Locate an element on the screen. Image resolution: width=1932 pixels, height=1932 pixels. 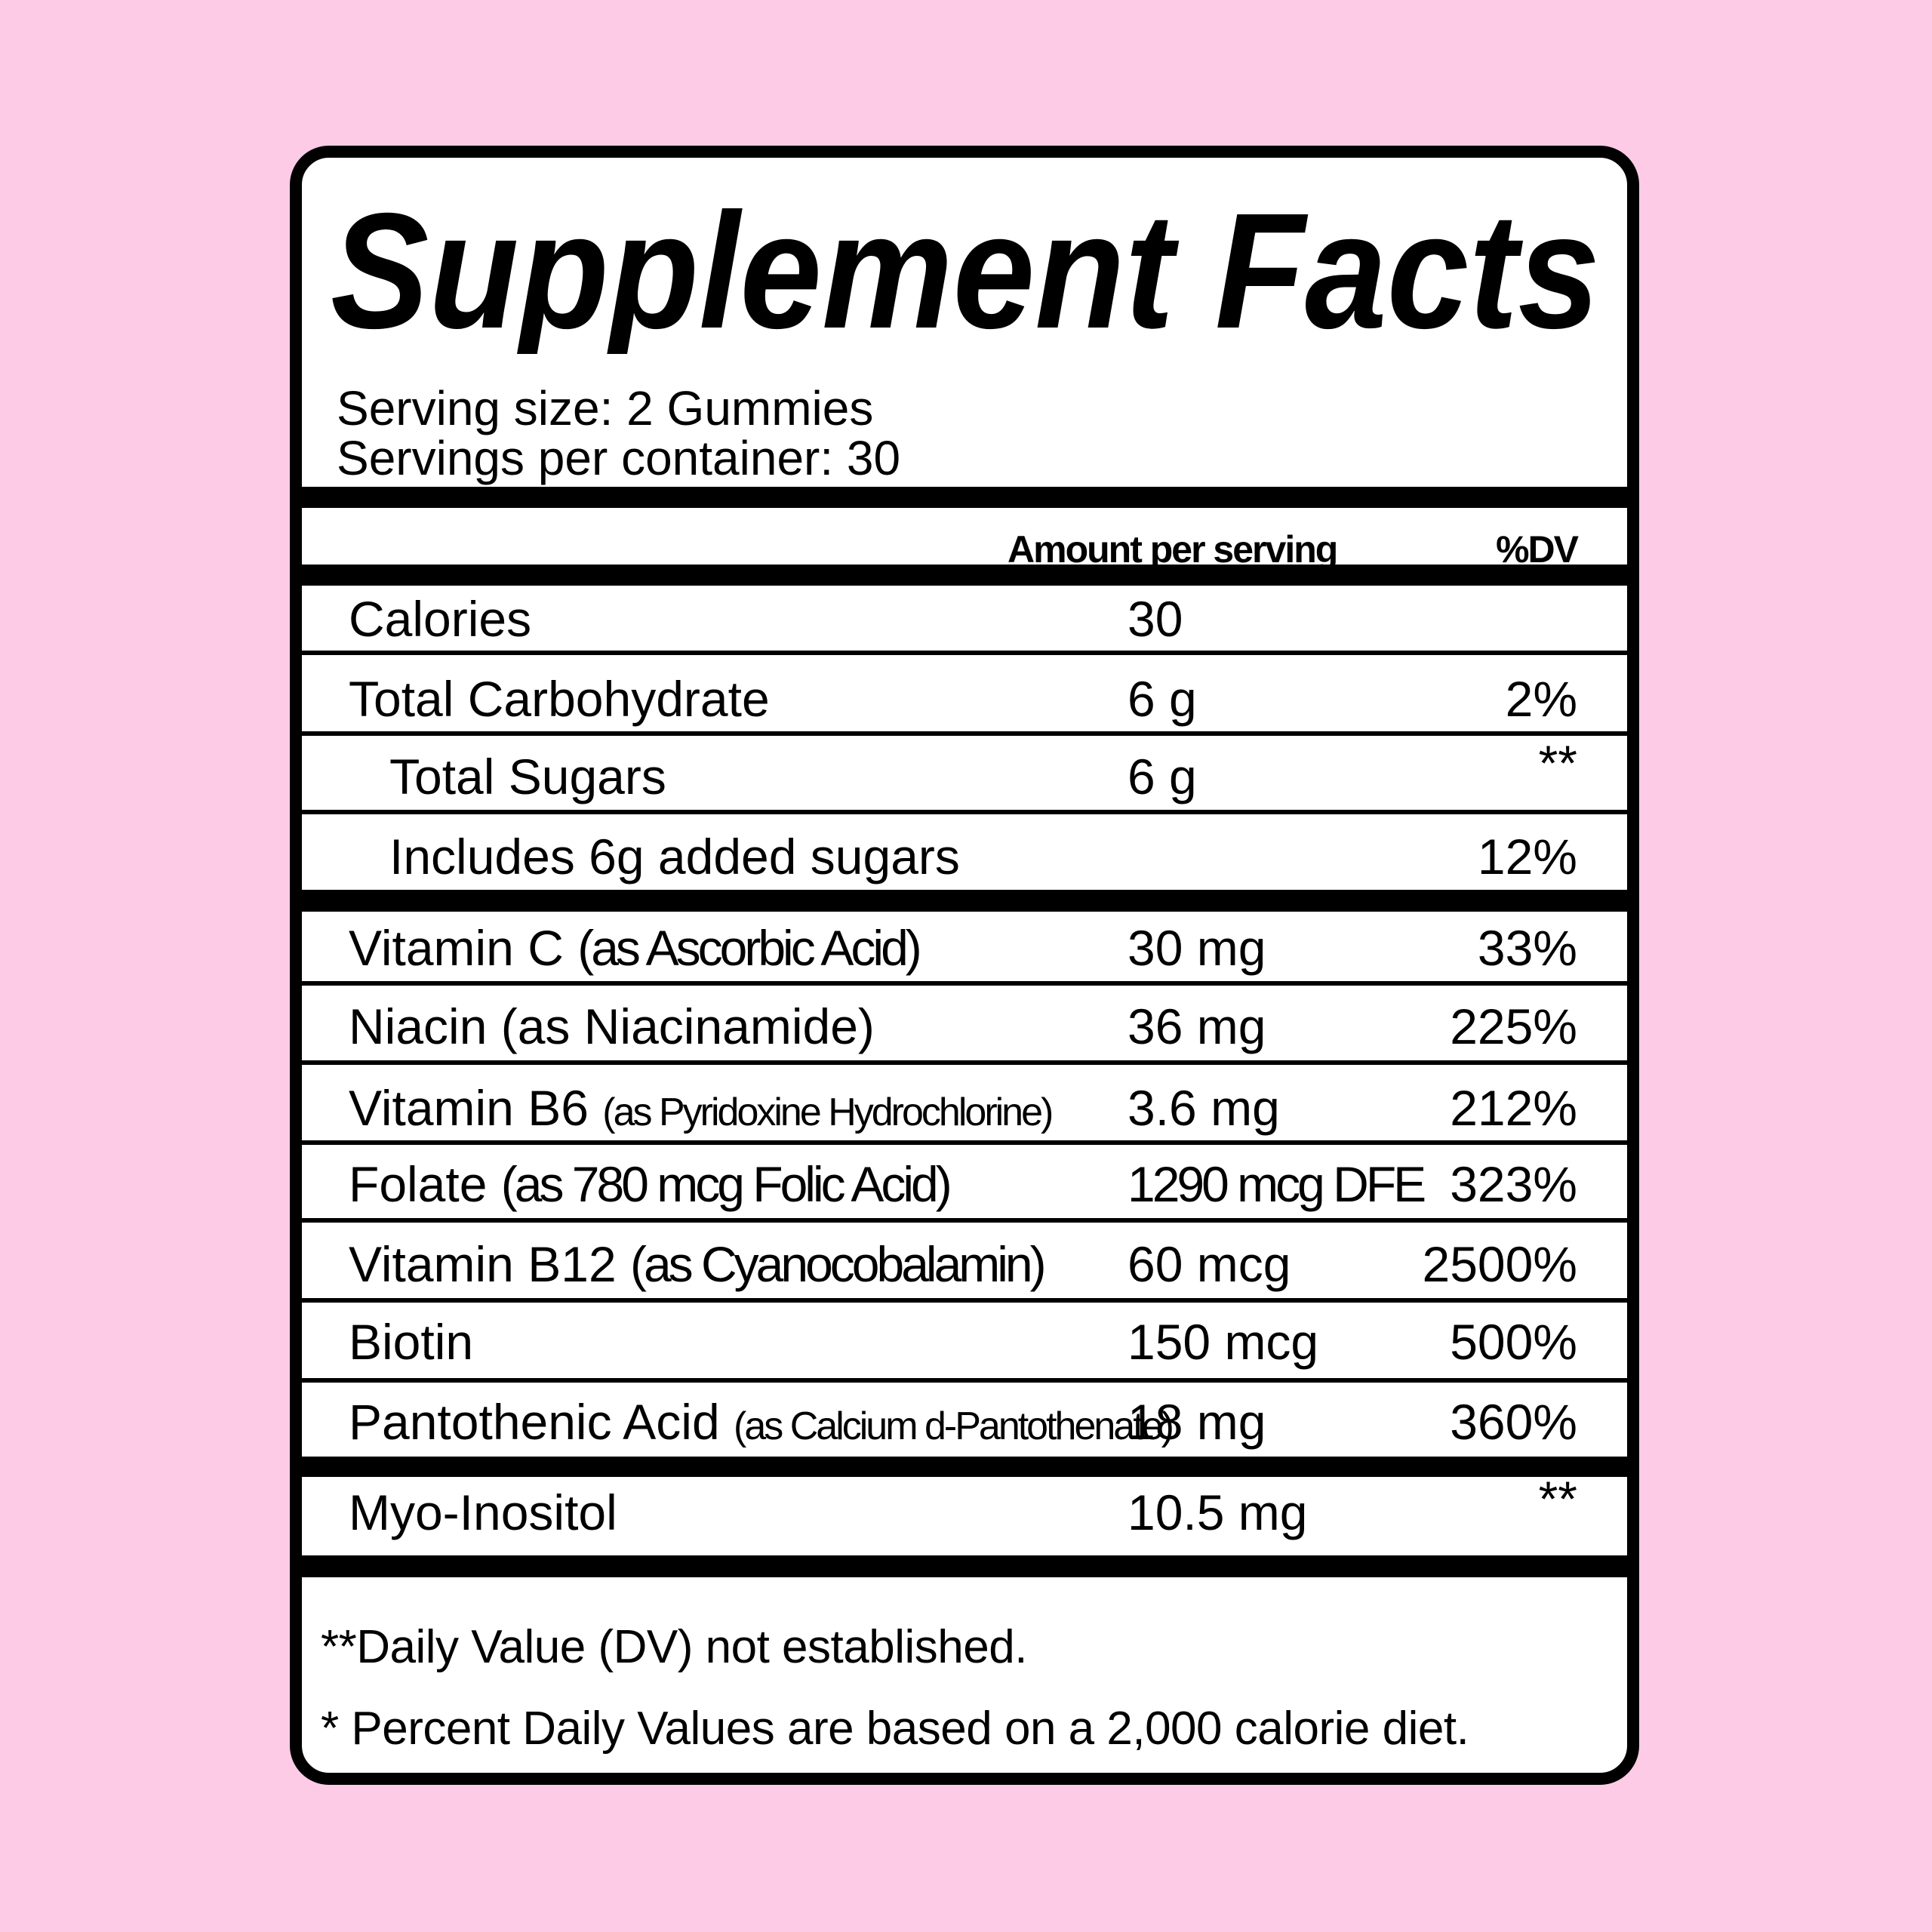
nutrient-name-text: Vitamin B6 is located at coordinates (469, 1108).